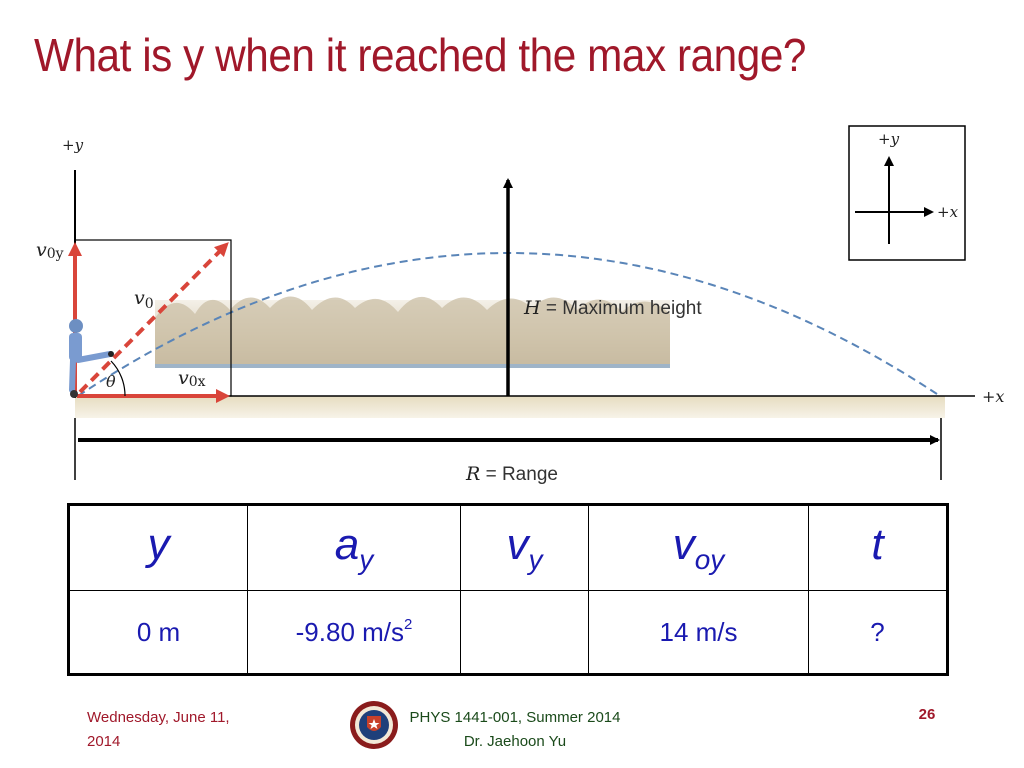 Image resolution: width=1024 pixels, height=768 pixels. I want to click on inset-axes-diagram: +y +x, so click(907, 193).